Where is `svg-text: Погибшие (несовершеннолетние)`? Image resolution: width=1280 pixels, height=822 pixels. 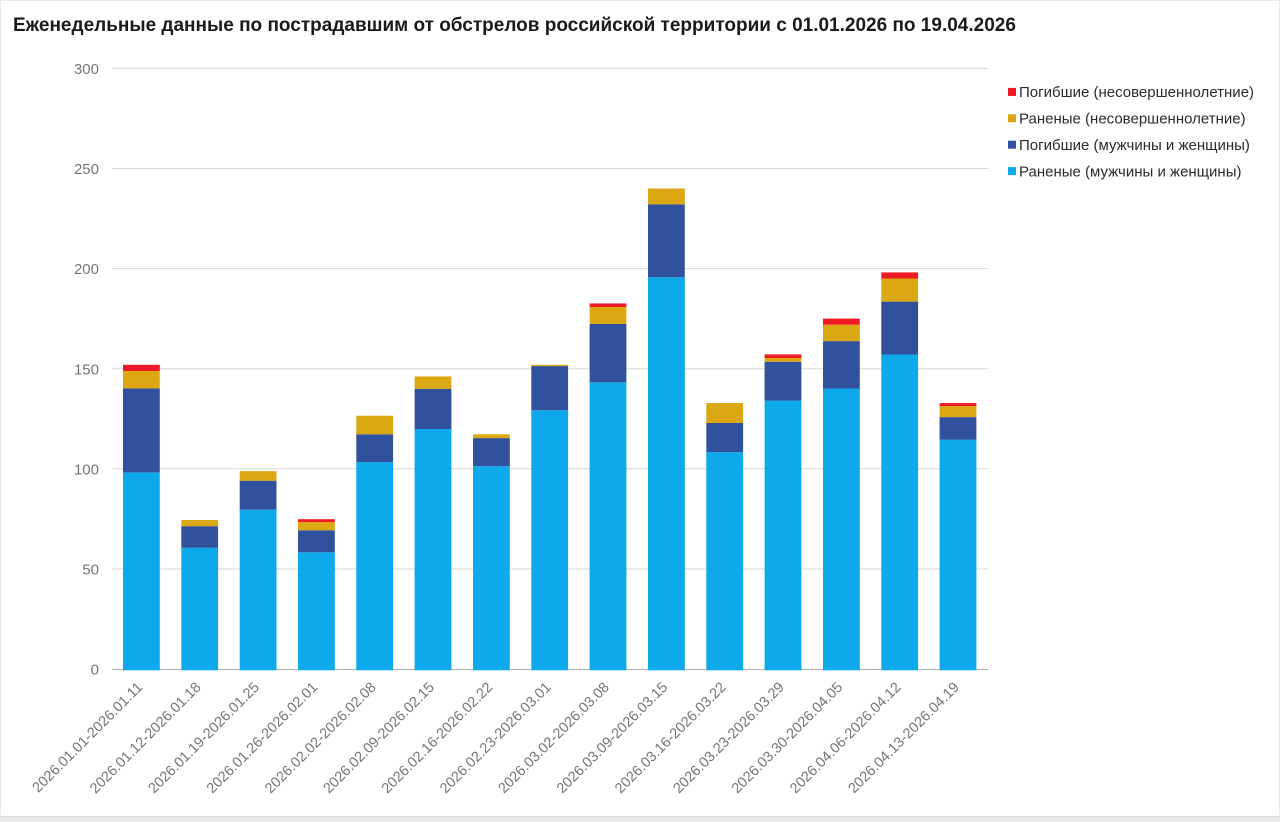
svg-text: Погибшие (несовершеннолетние) is located at coordinates (1136, 92).